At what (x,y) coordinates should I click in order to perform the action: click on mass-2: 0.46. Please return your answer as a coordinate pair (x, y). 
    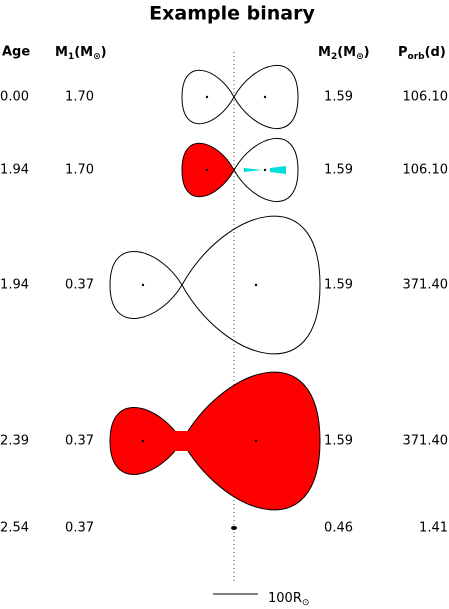
    Looking at the image, I should click on (338, 528).